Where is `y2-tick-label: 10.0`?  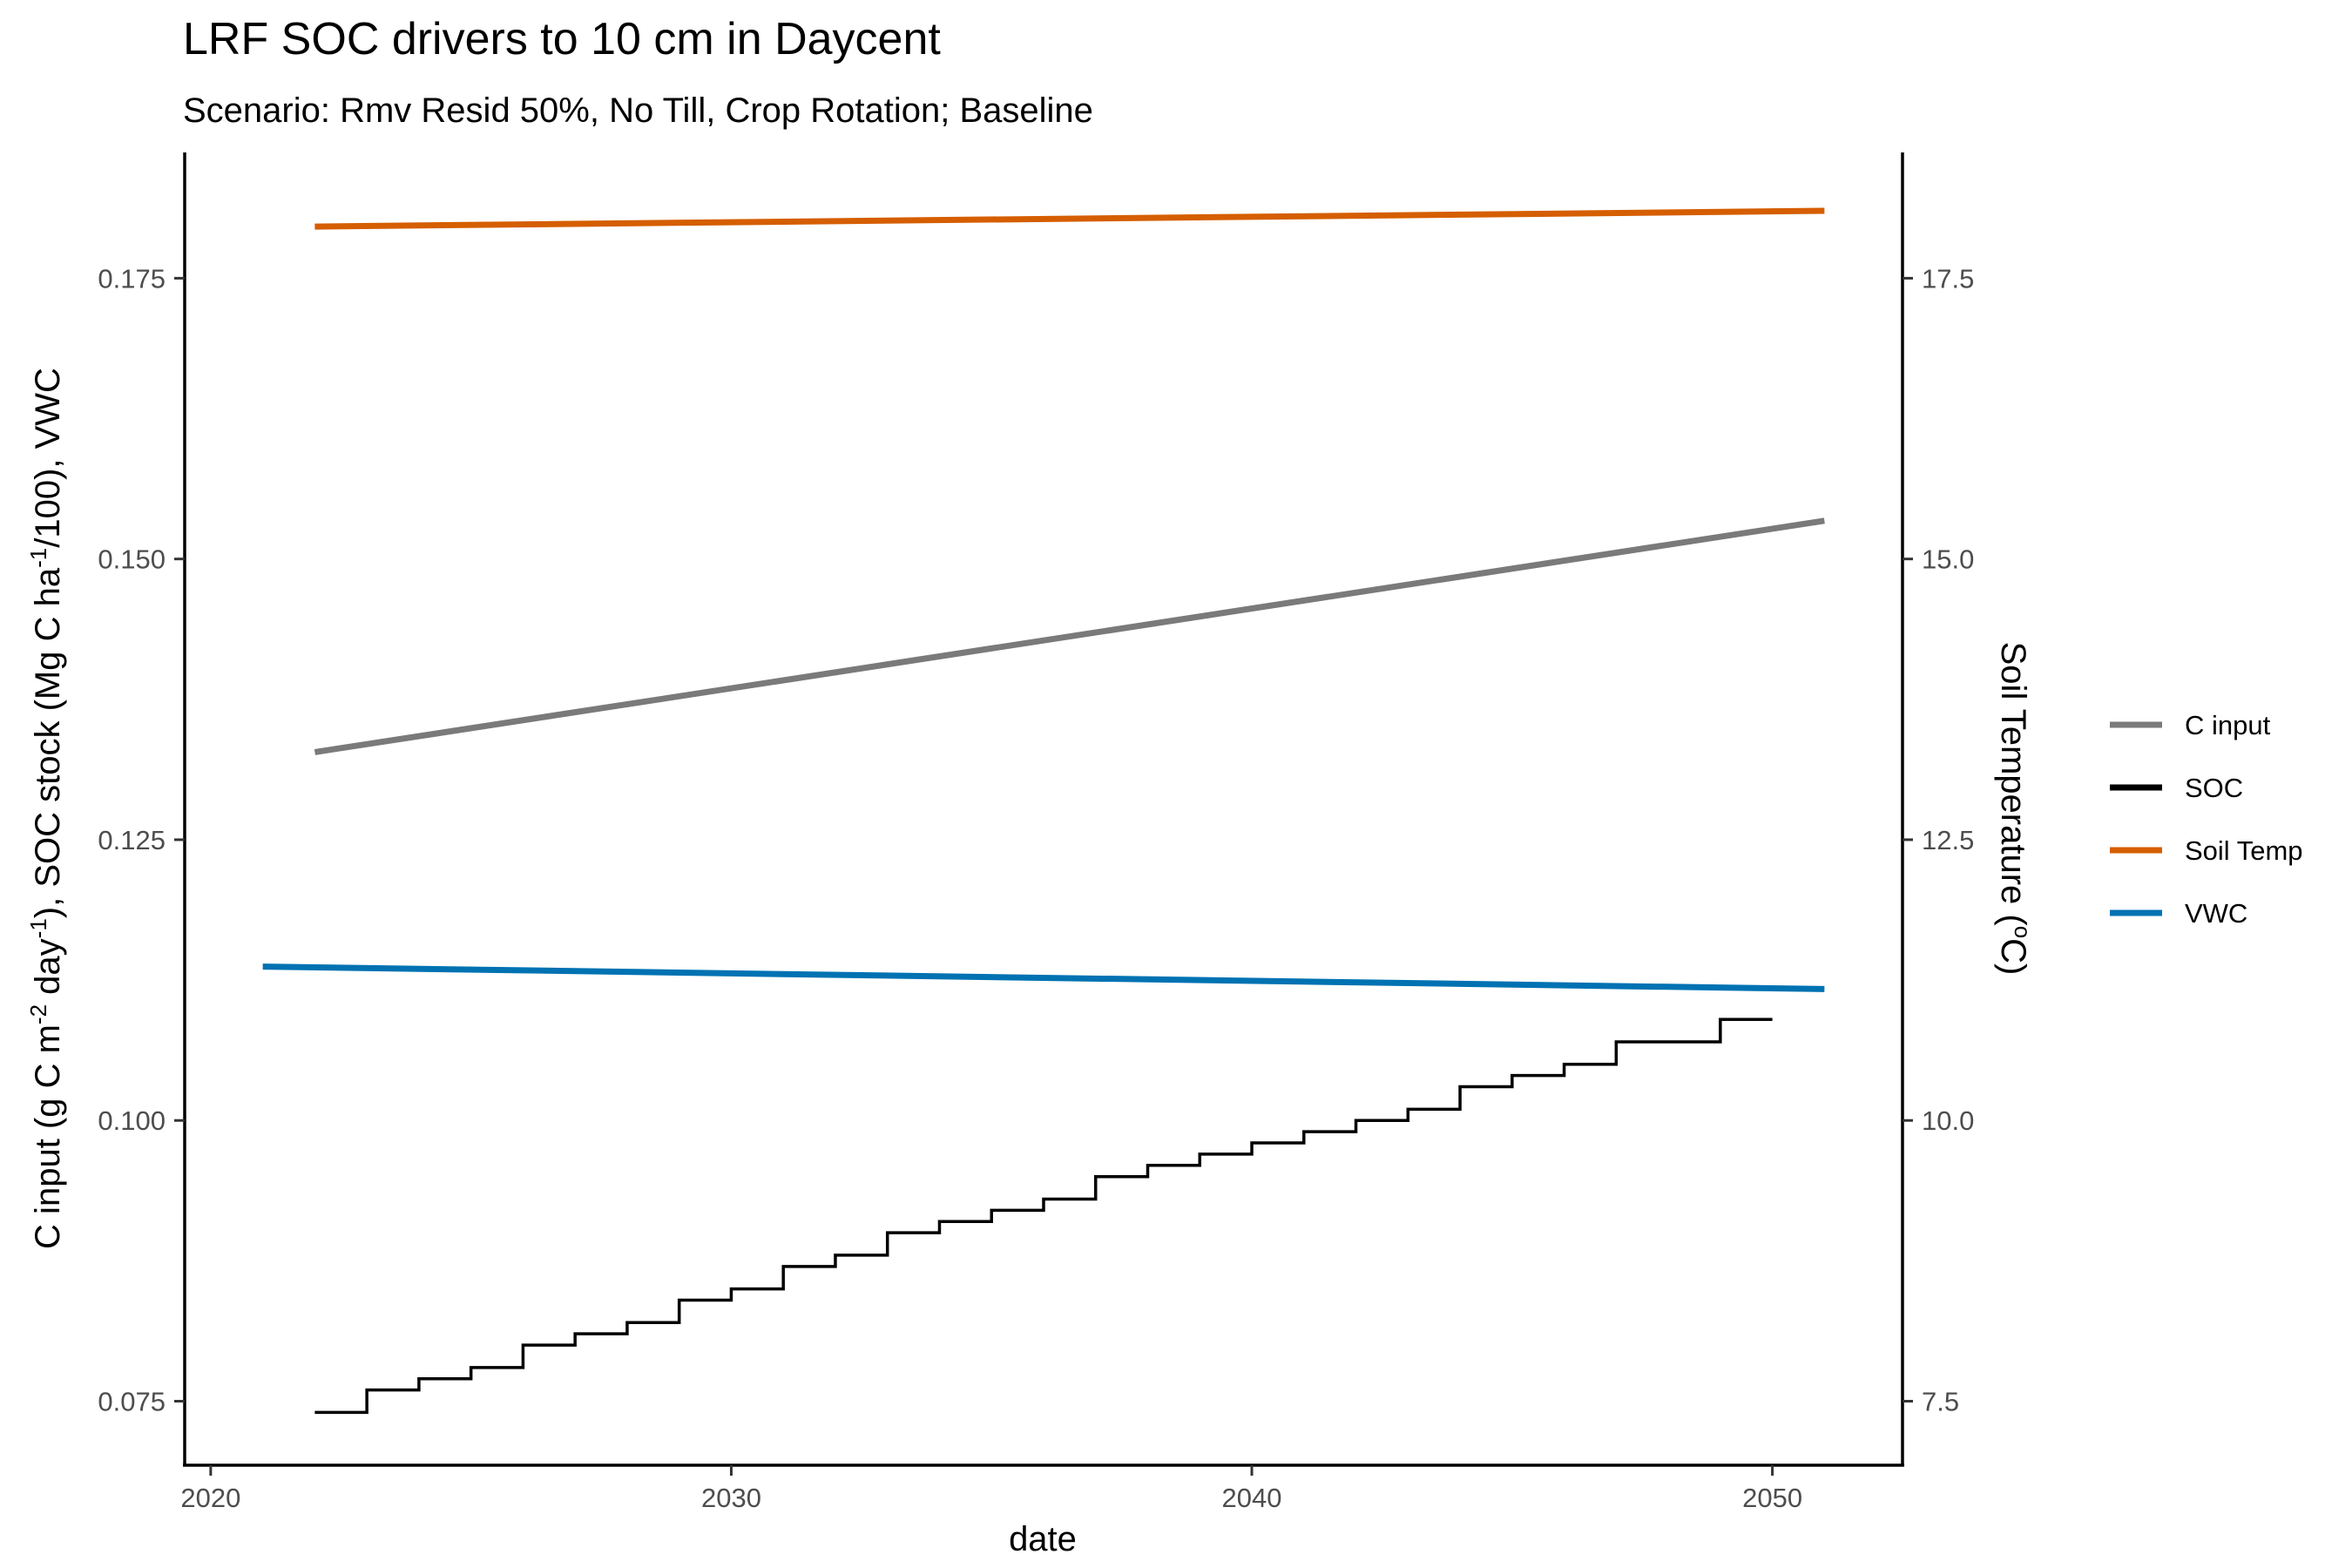
y2-tick-label: 10.0 is located at coordinates (1948, 1120).